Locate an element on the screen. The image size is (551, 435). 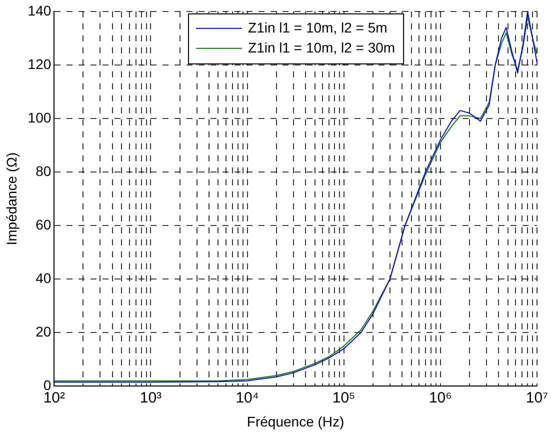
x-tick-label: 10⁷ is located at coordinates (537, 397).